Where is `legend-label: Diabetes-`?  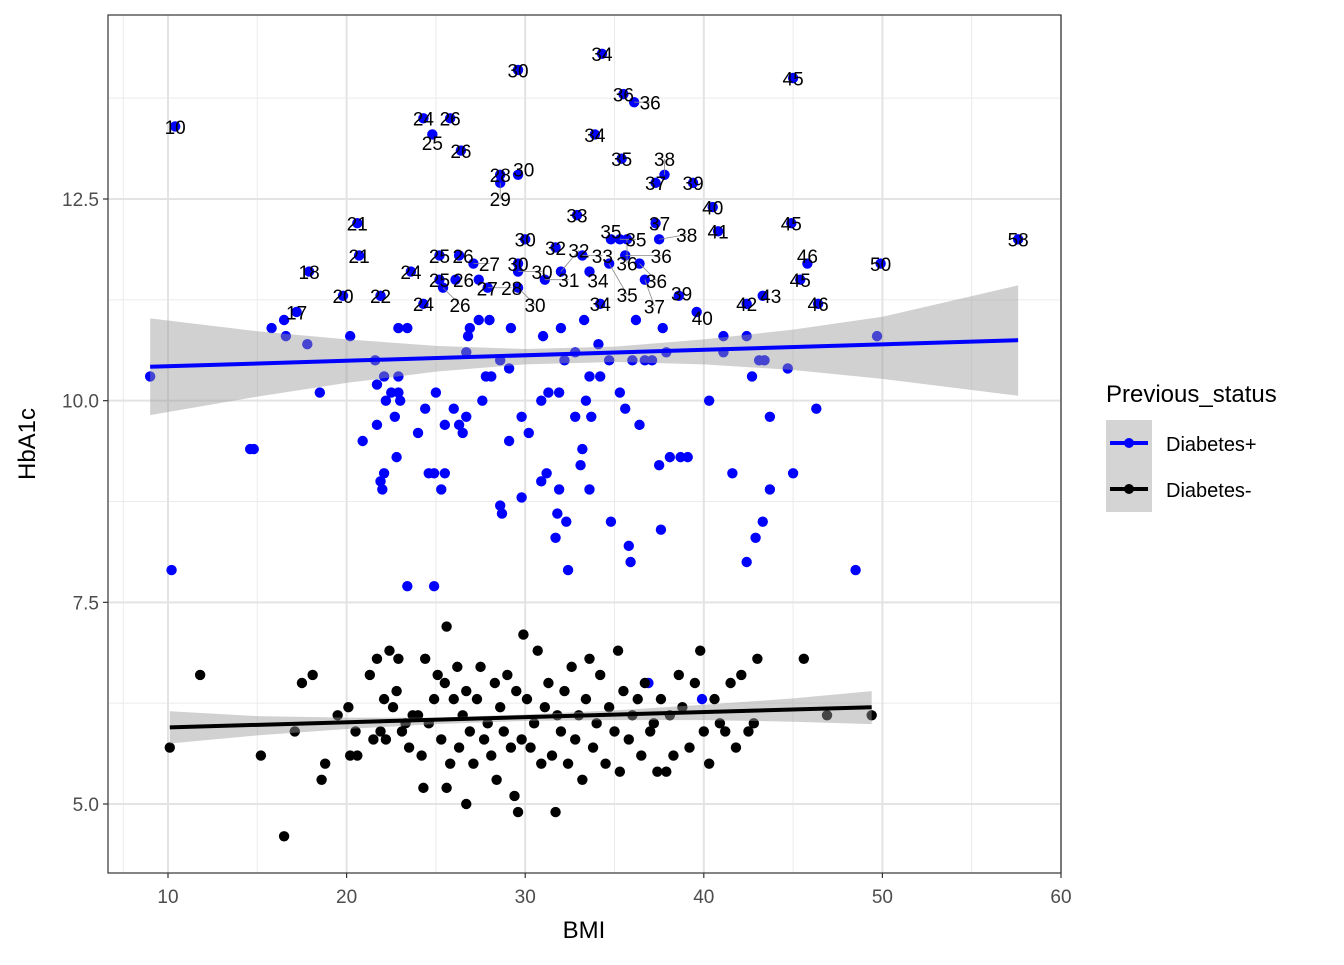
legend-label: Diabetes- is located at coordinates (1209, 491).